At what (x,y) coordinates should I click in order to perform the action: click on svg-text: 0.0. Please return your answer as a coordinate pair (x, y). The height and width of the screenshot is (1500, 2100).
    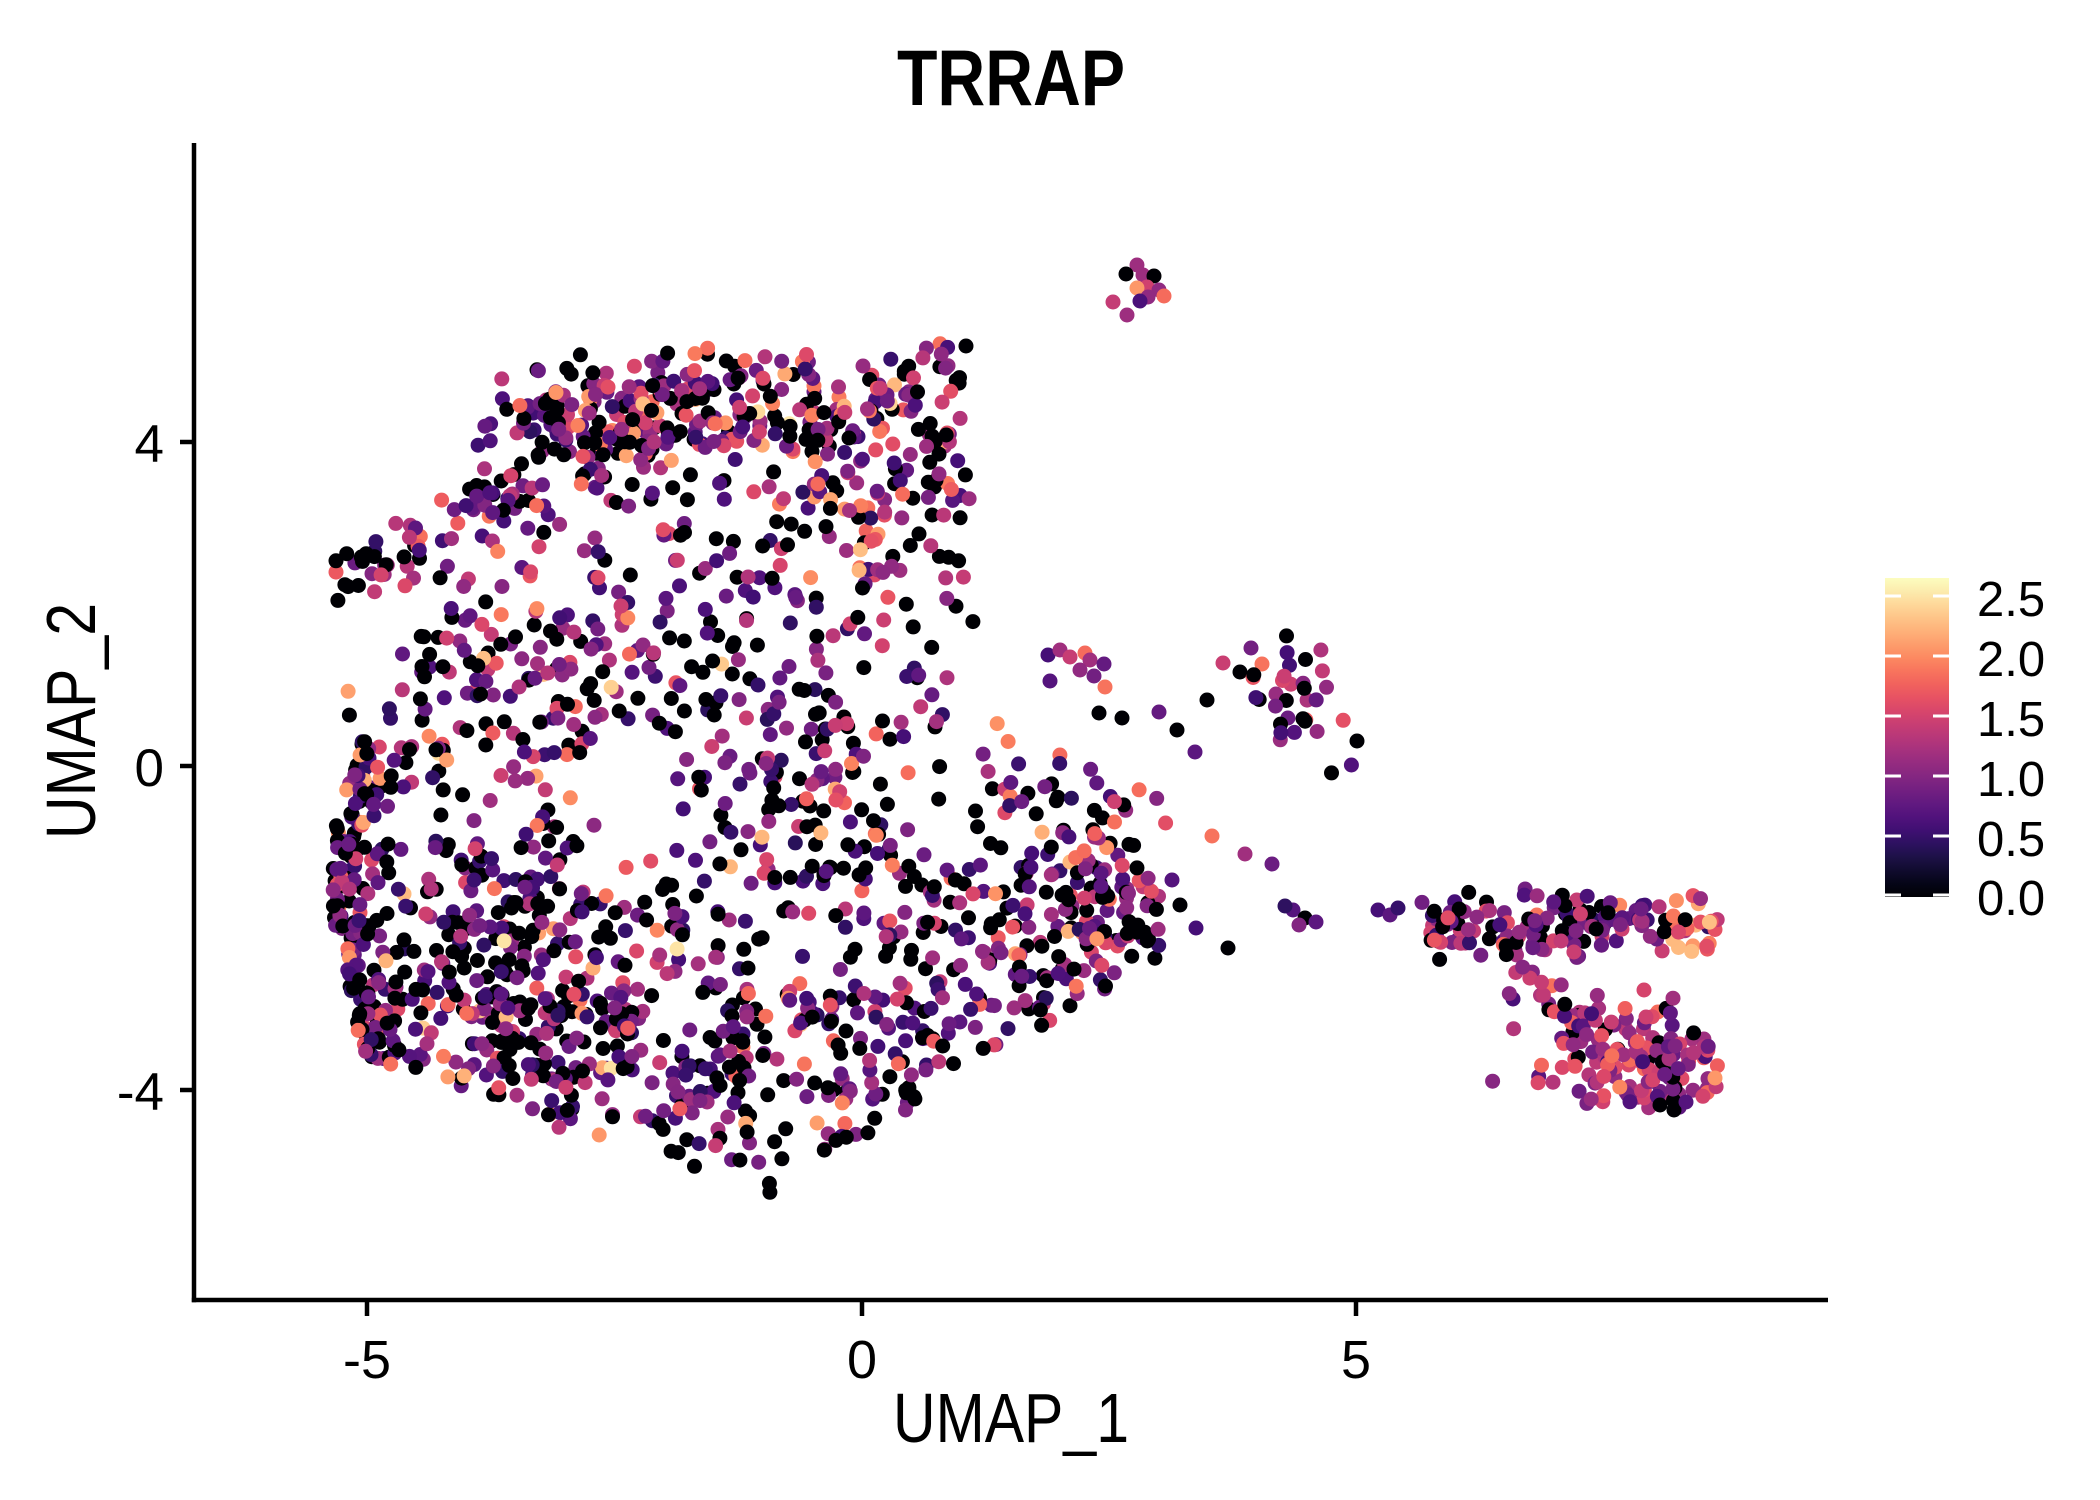
    Looking at the image, I should click on (2011, 899).